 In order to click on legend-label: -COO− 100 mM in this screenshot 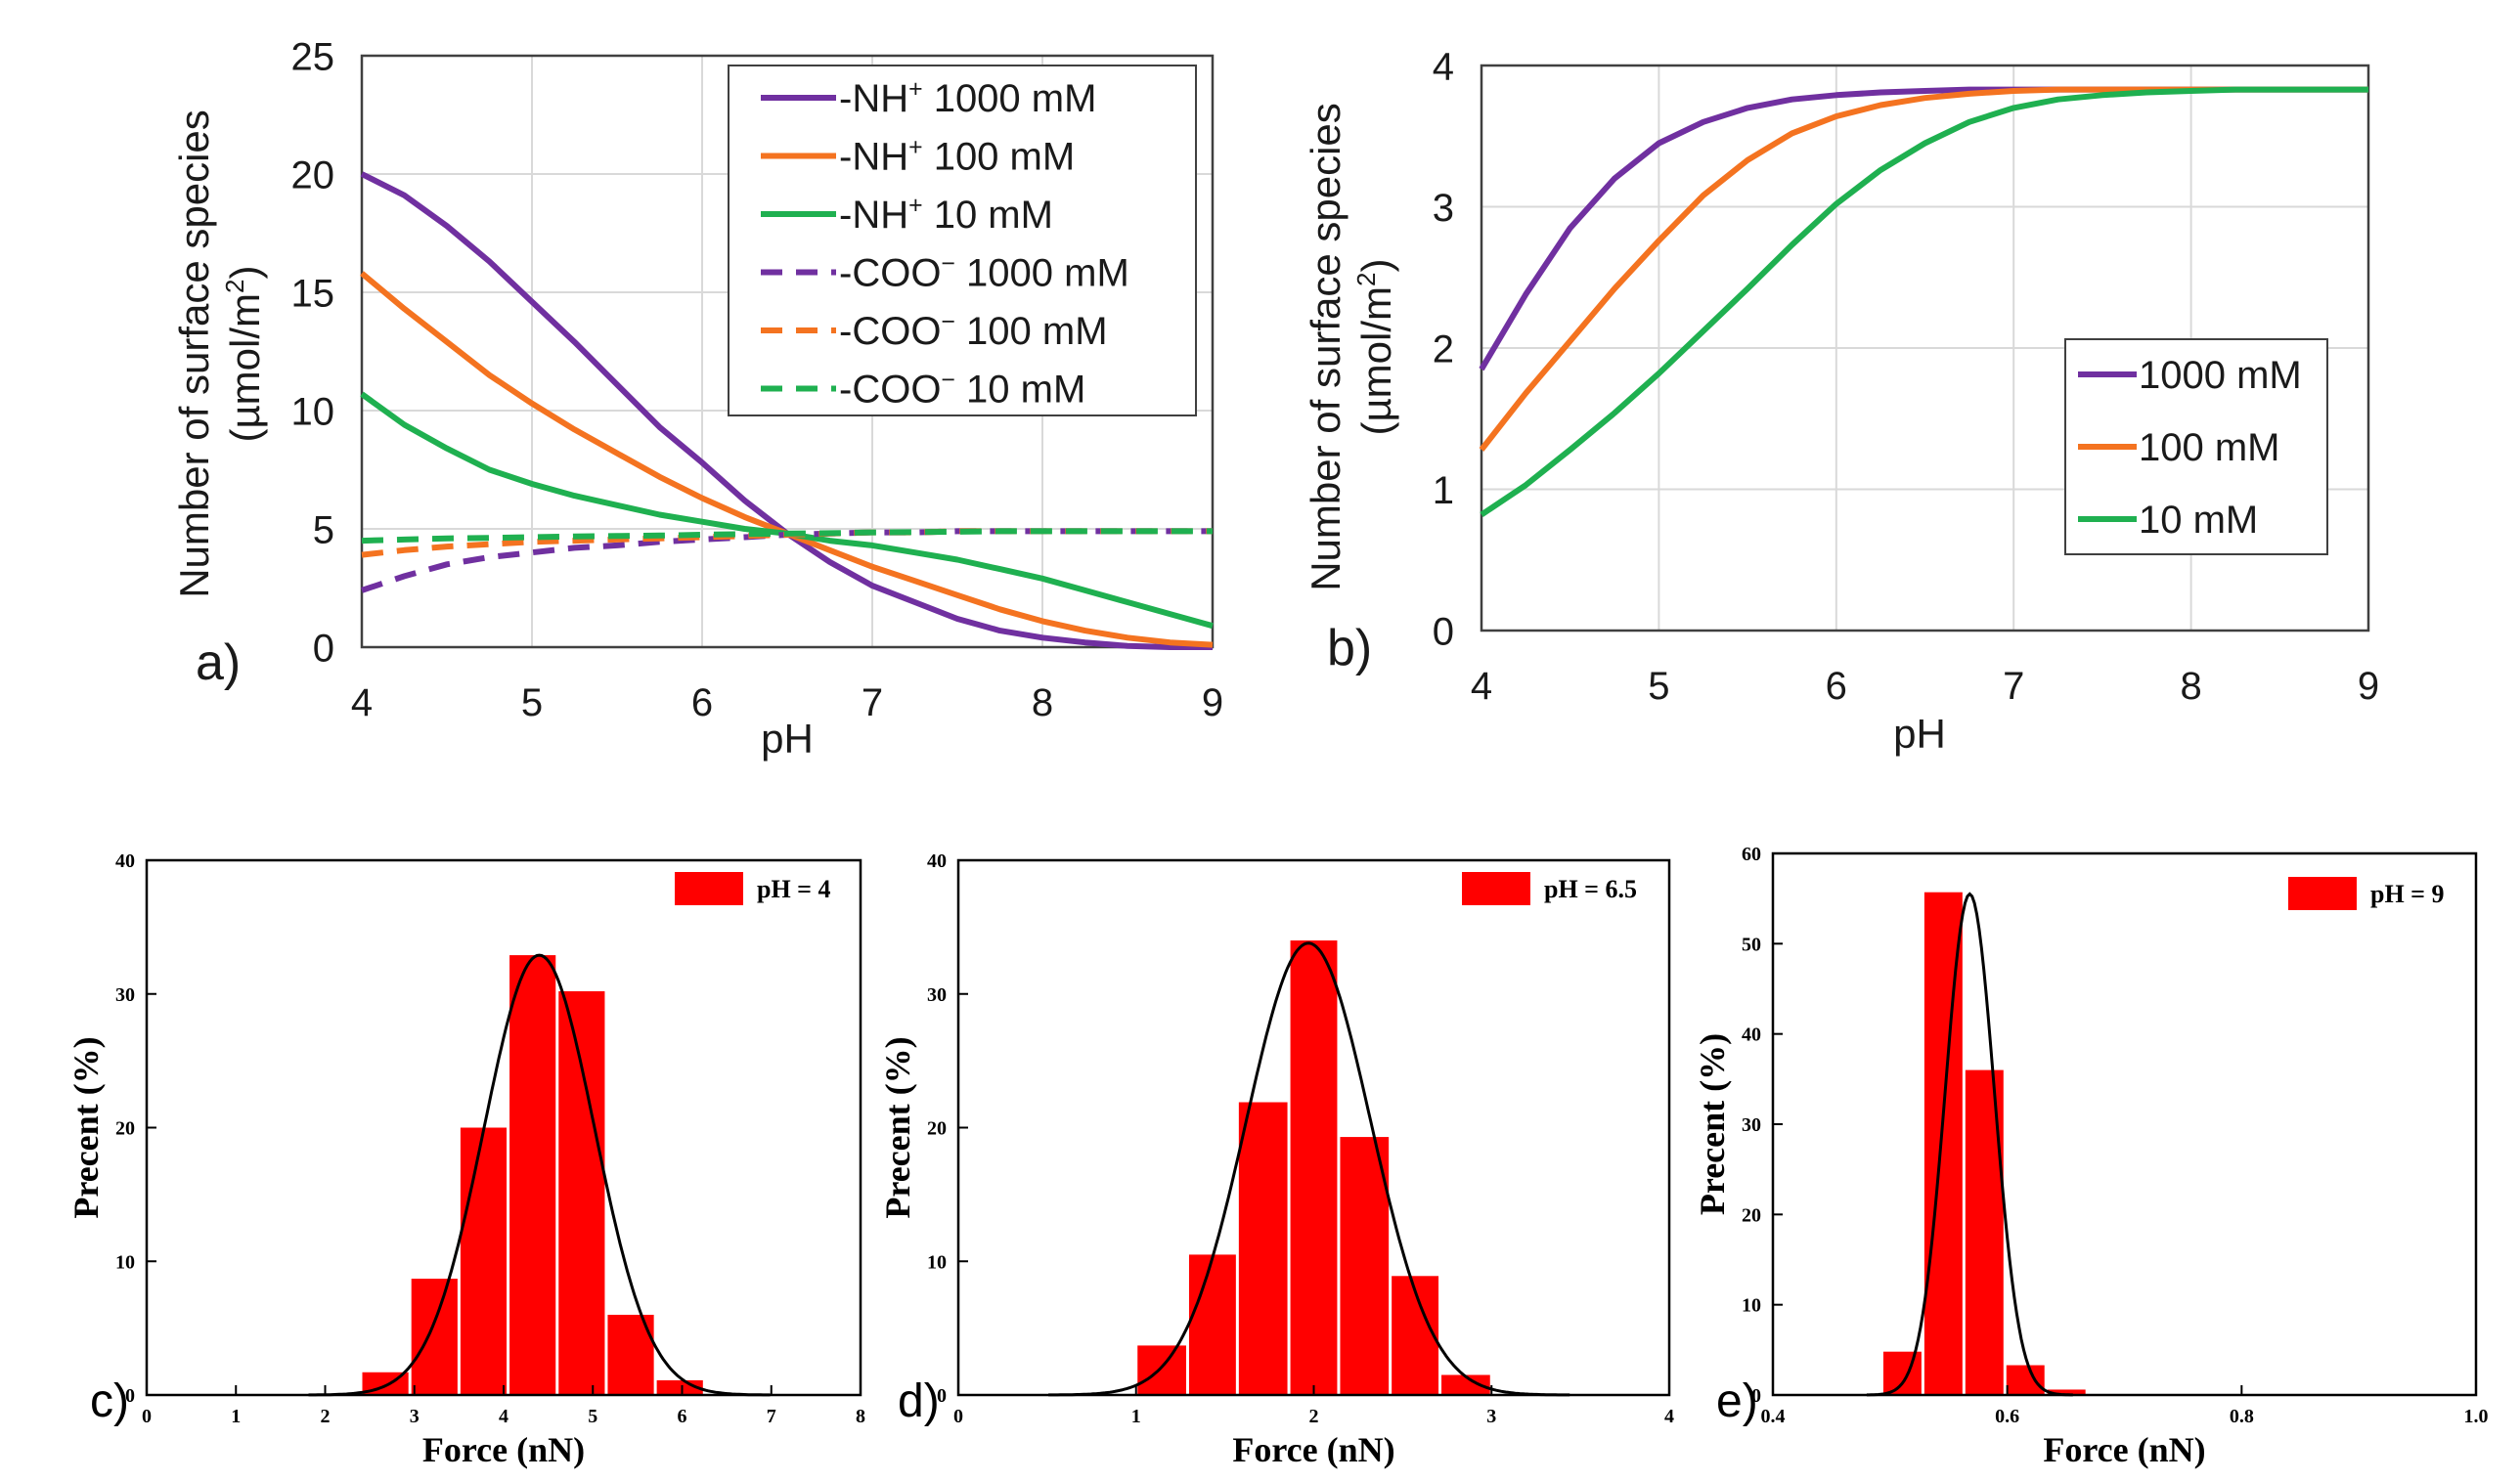, I will do `click(973, 331)`.